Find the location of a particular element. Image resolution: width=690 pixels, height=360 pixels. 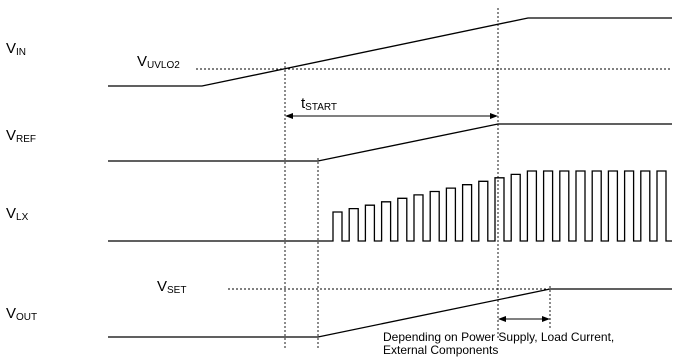

label-tstart: tSTART is located at coordinates (319, 104).